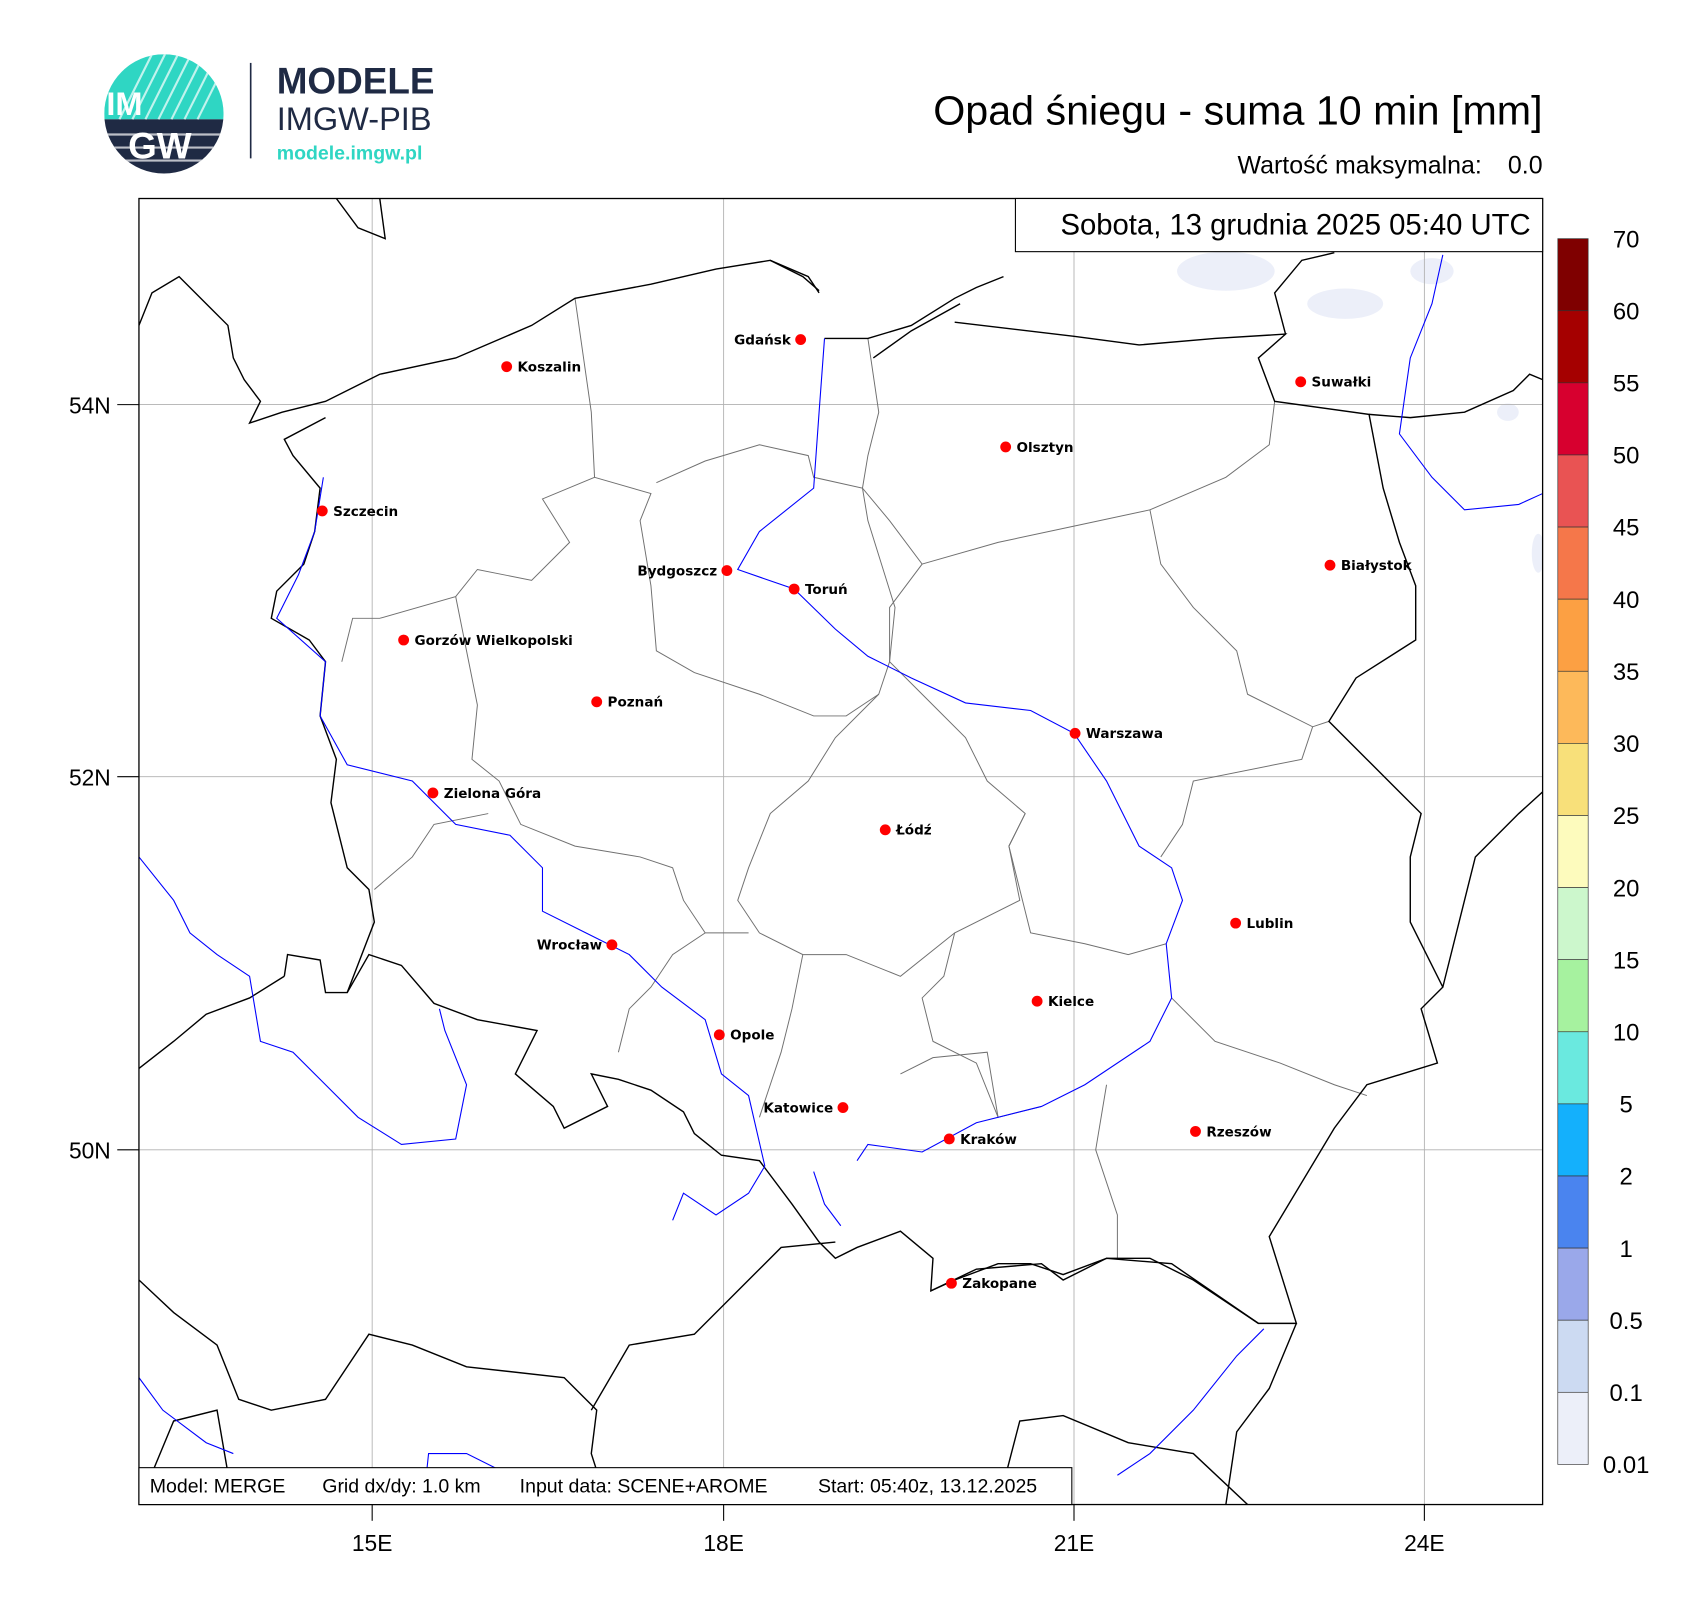 The image size is (1700, 1600). I want to click on city-5: Białystok, so click(1368, 566).